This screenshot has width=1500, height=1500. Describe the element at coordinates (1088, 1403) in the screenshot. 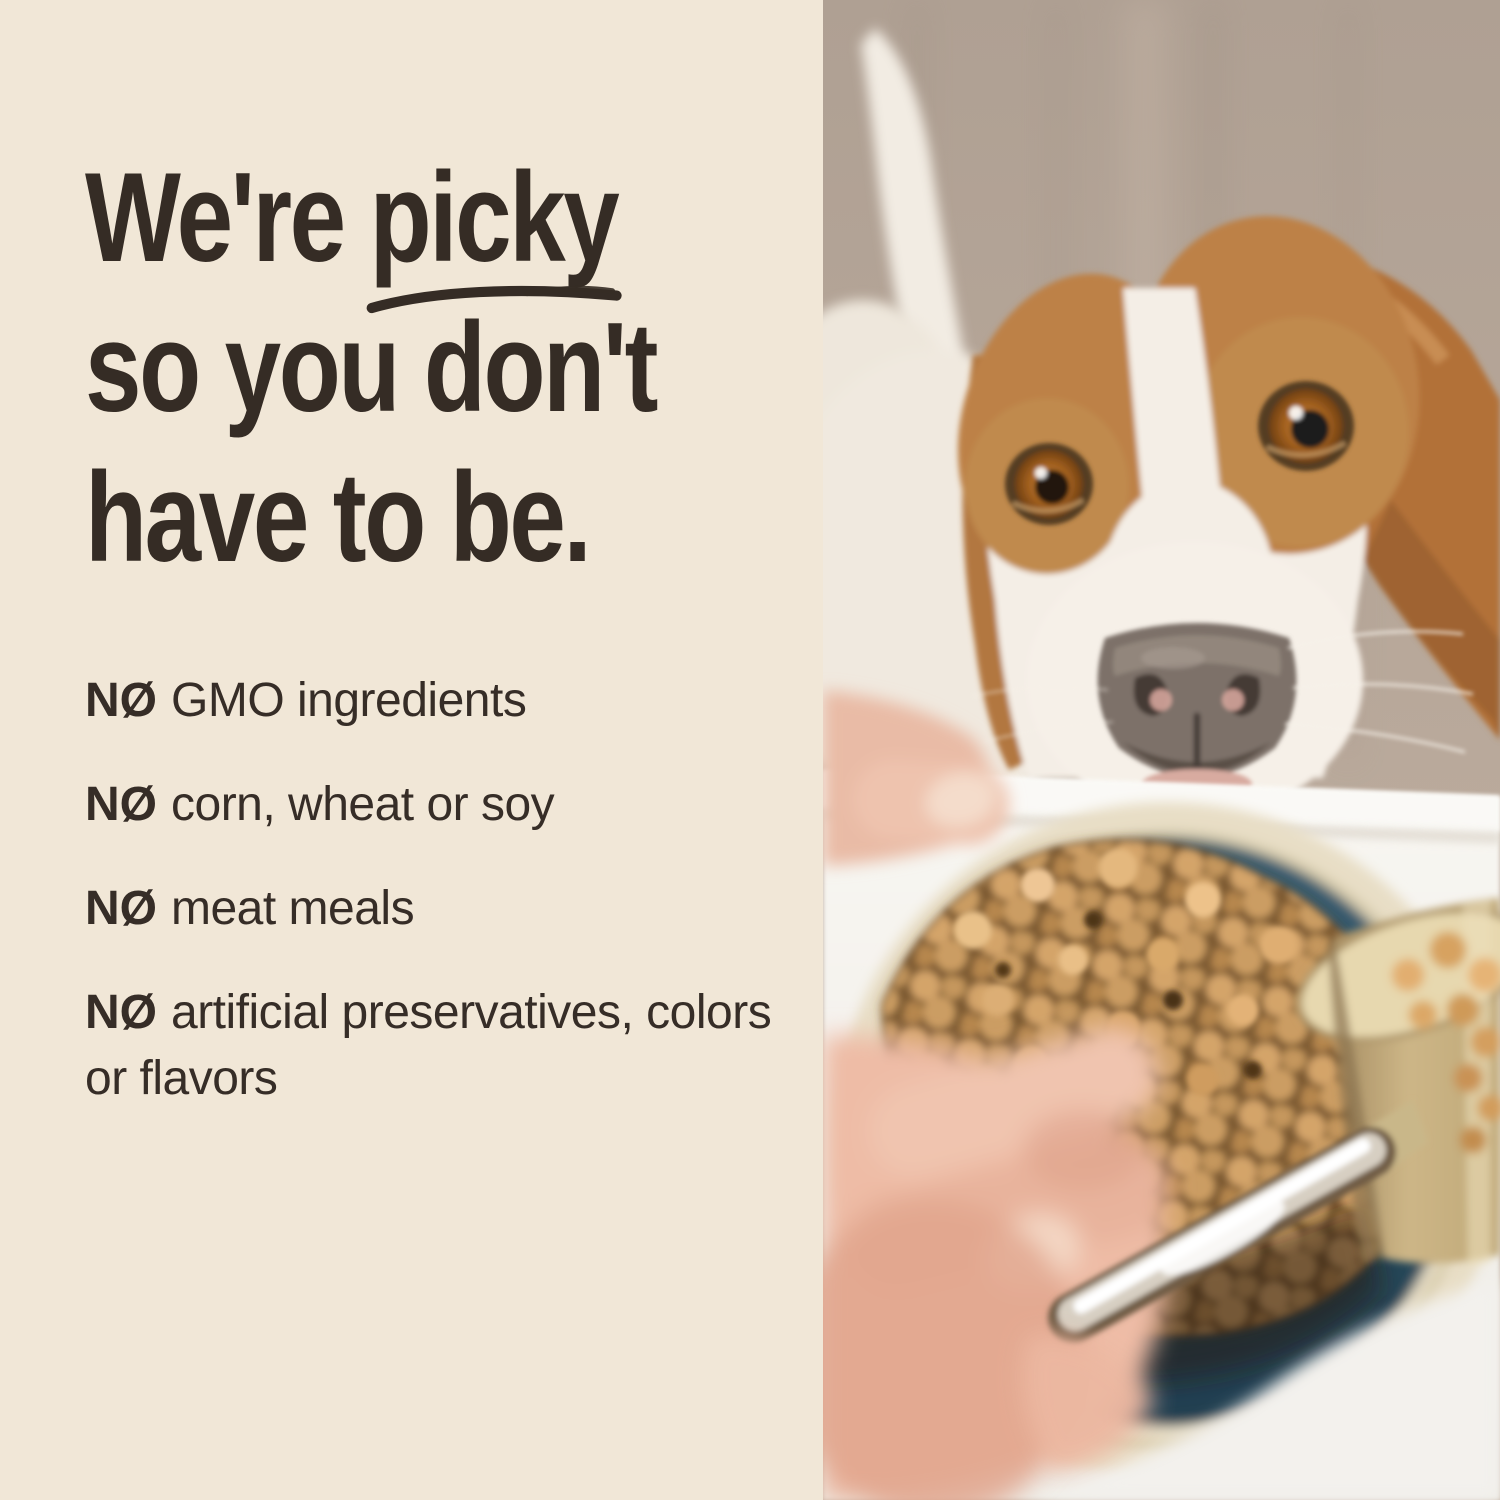

I see `hand-thumb` at that location.